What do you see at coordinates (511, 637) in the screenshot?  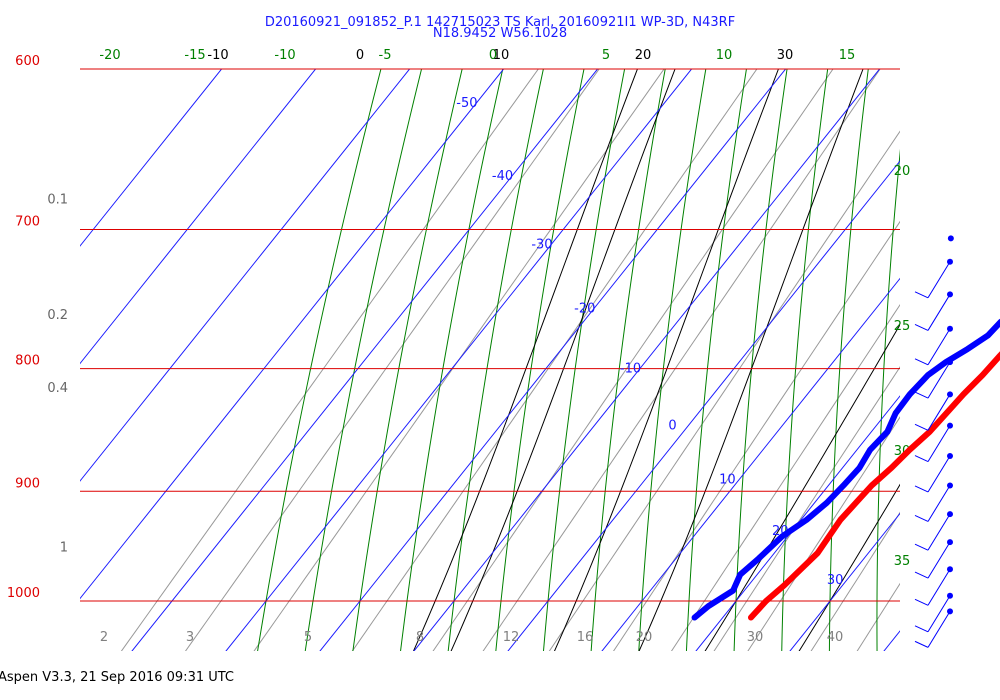 I see `bottom-mixing-ratio-label: 12` at bounding box center [511, 637].